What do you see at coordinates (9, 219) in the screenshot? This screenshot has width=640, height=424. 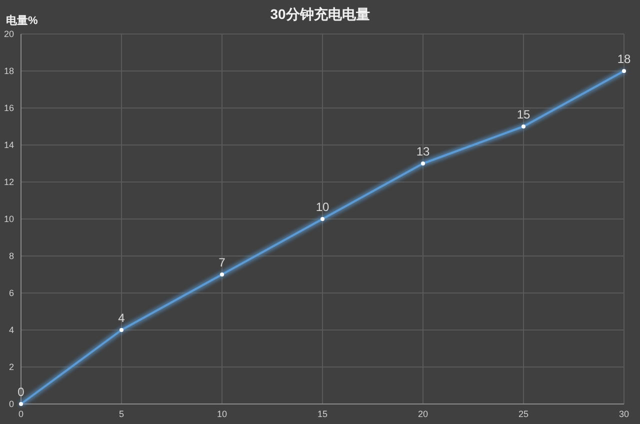 I see `y-tick-label: 10` at bounding box center [9, 219].